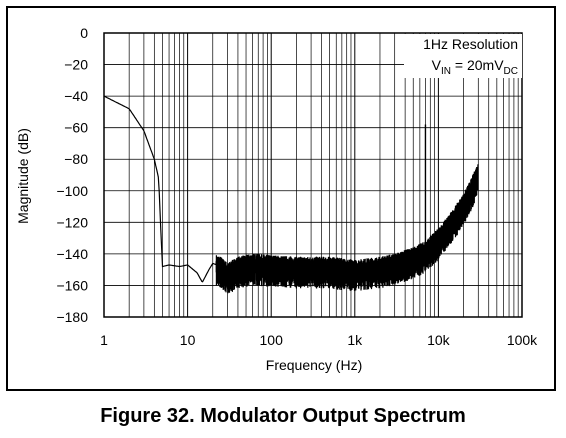  I want to click on annotation-equals: = 20mV, so click(477, 65).